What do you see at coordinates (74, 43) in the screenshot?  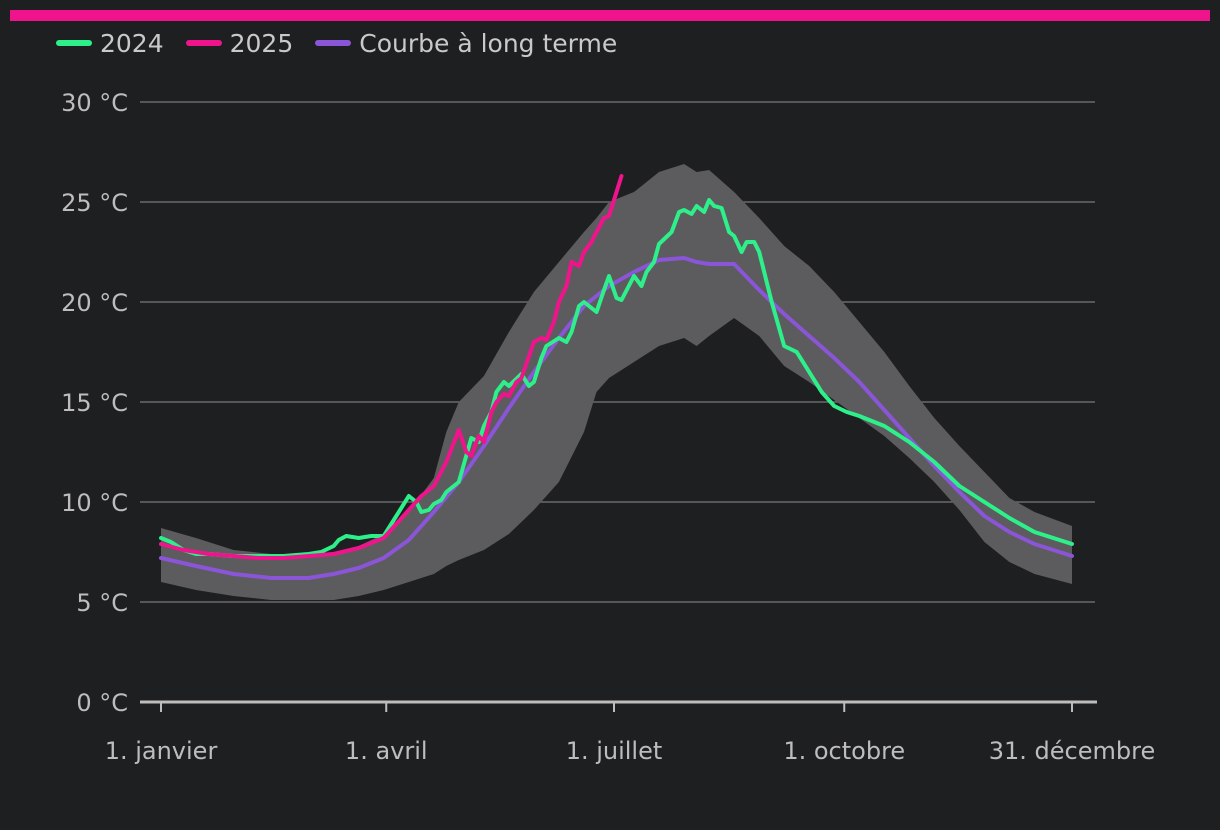 I see `legend-swatch-2024` at bounding box center [74, 43].